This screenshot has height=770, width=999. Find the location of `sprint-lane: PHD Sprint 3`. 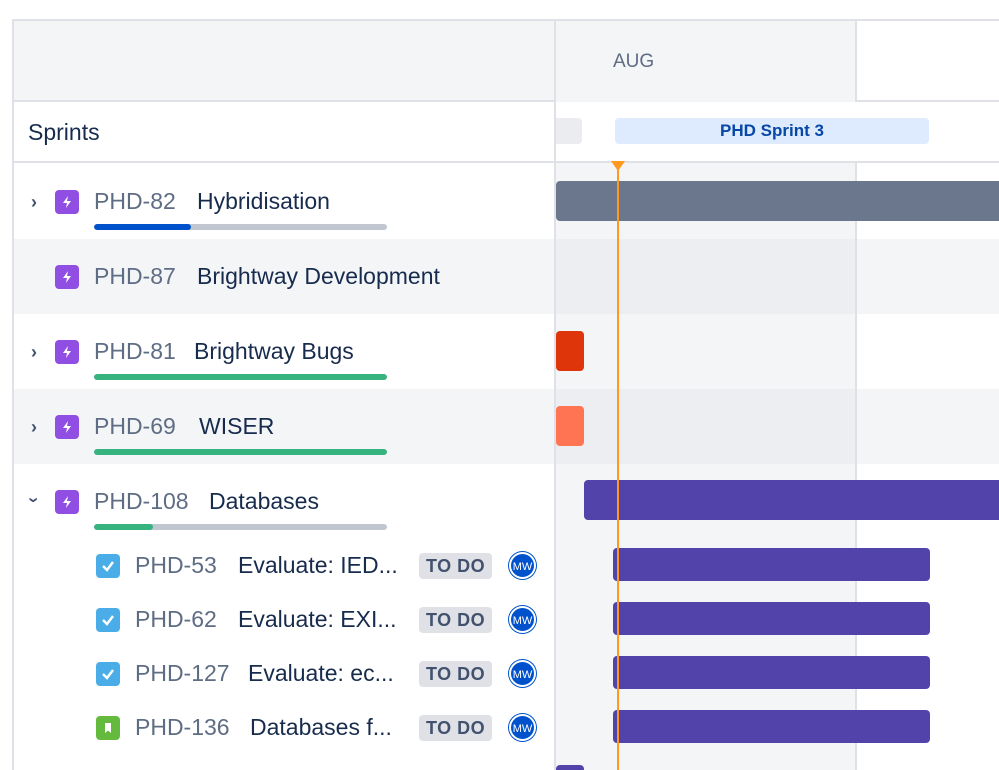

sprint-lane: PHD Sprint 3 is located at coordinates (777, 132).